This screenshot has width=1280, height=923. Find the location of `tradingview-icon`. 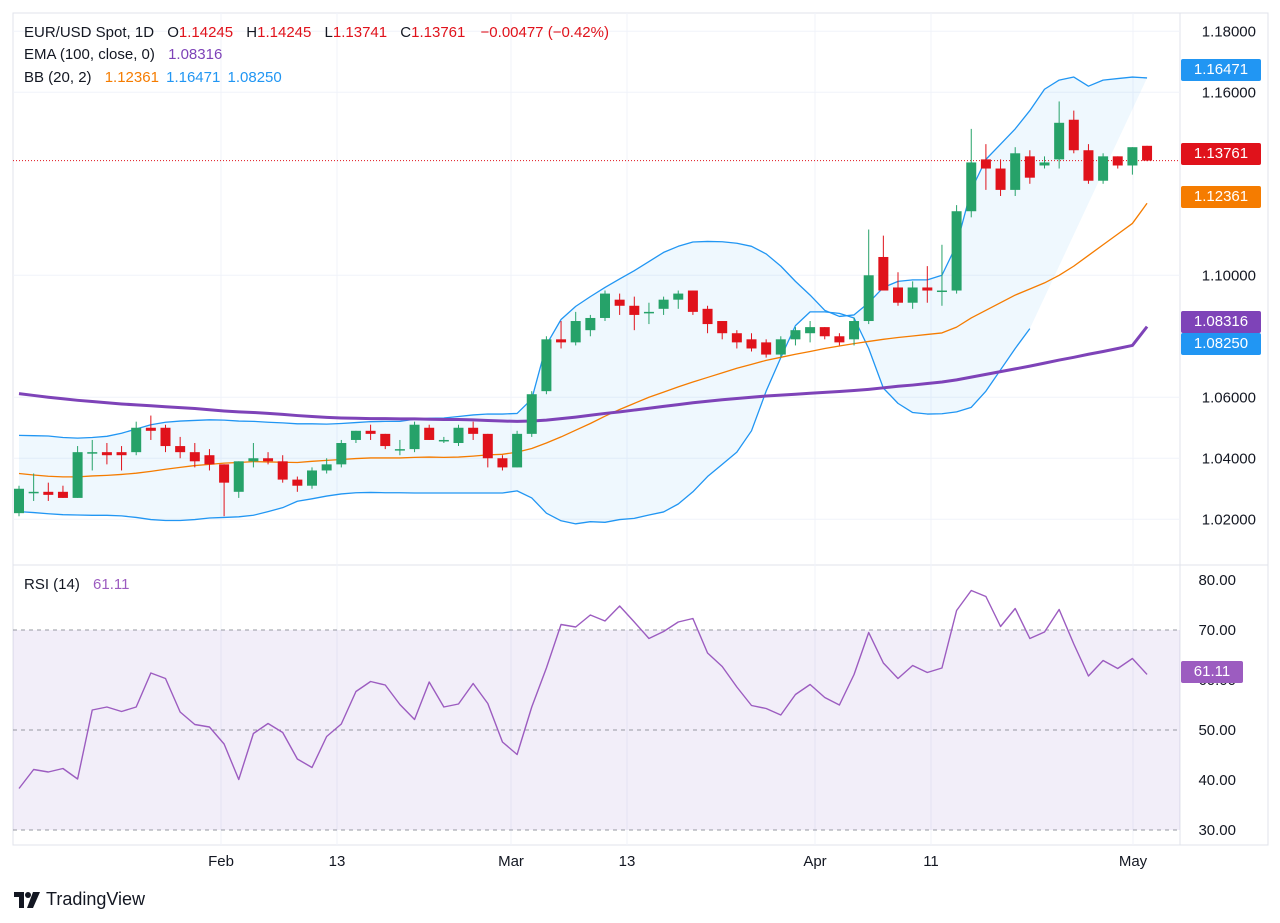

tradingview-icon is located at coordinates (27, 899).